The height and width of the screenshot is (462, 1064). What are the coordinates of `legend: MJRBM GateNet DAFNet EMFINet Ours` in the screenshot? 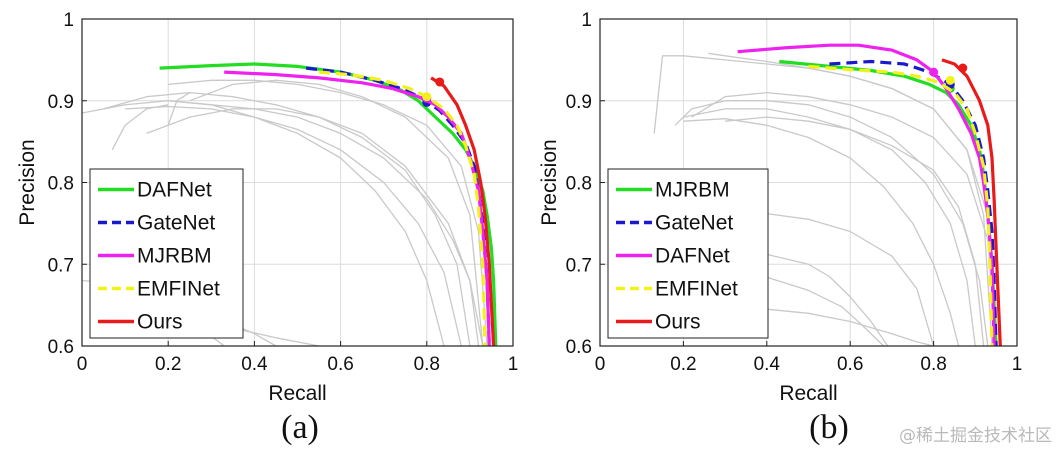 It's located at (688, 253).